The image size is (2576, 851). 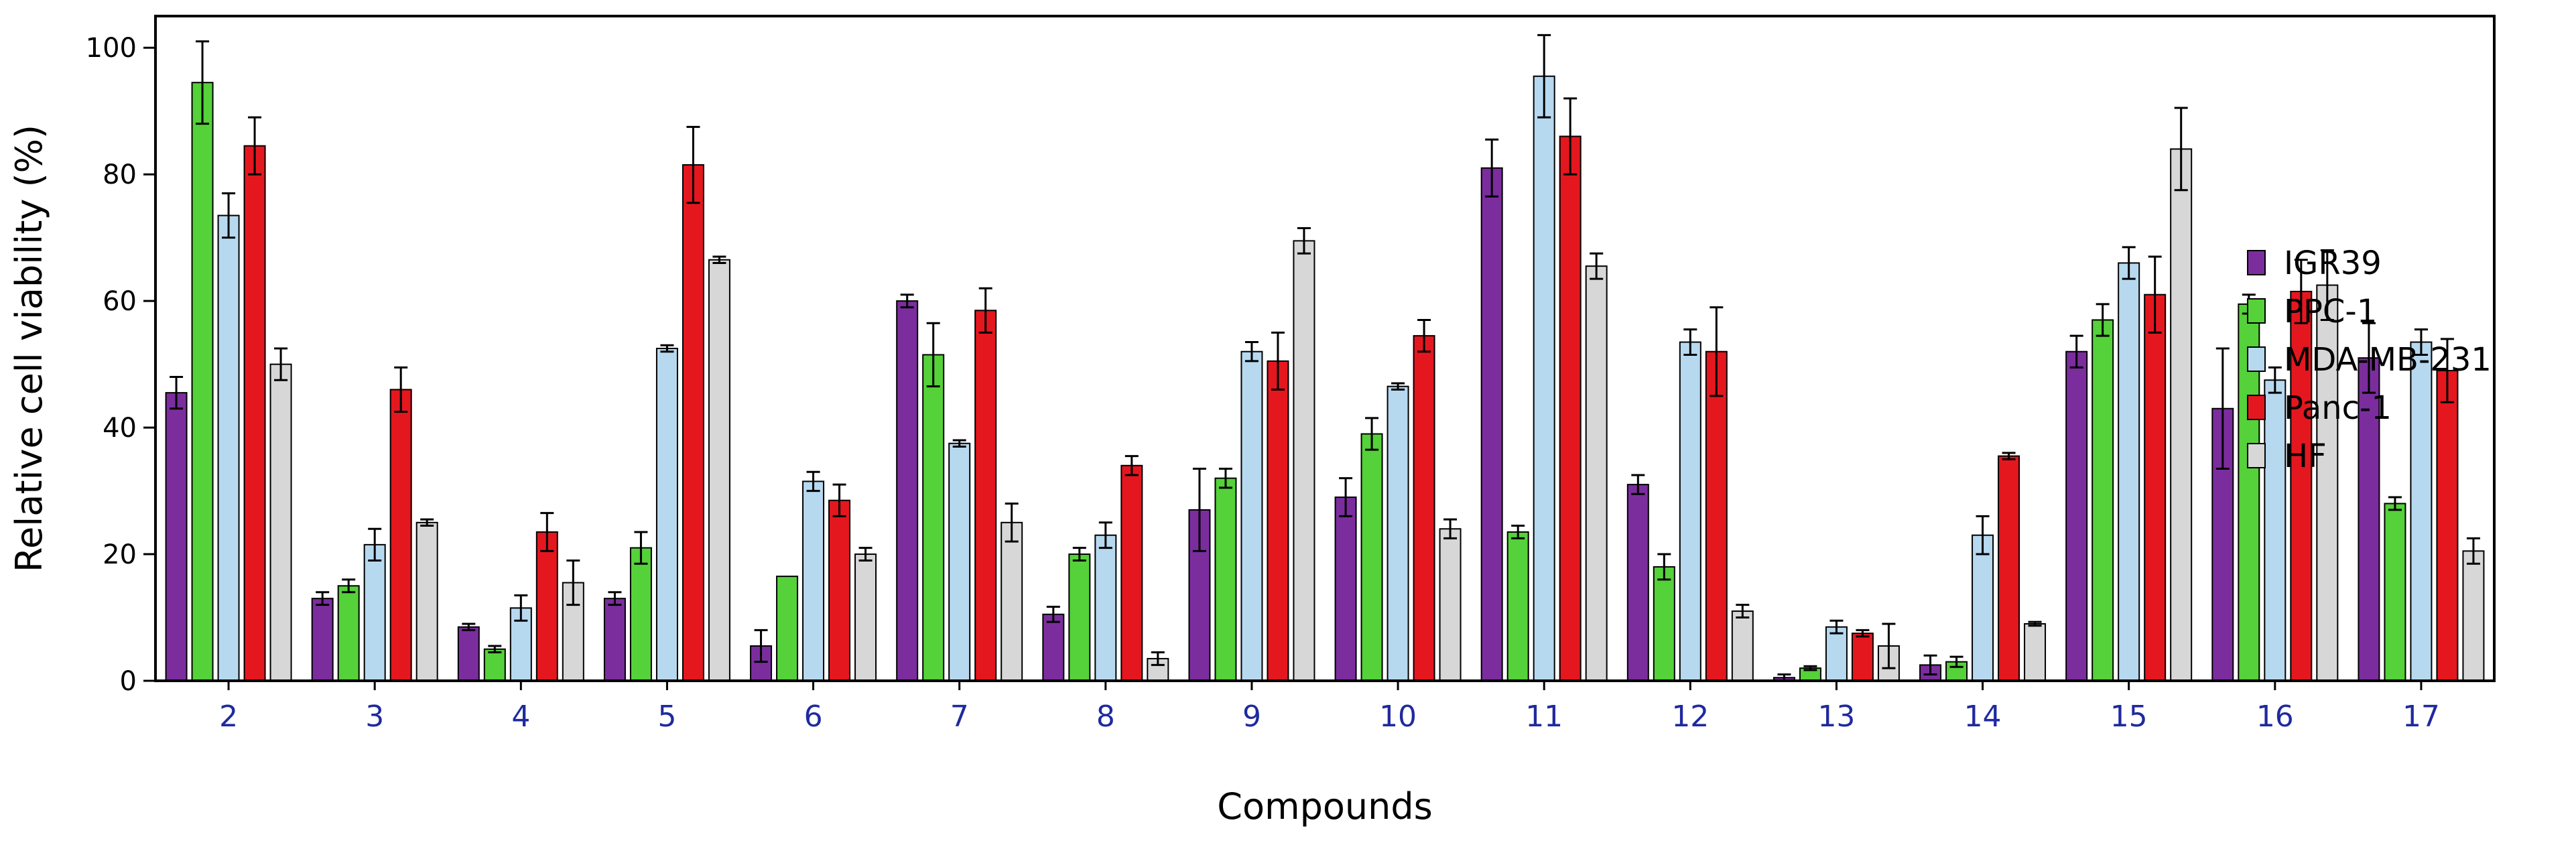 I want to click on x-tick-label: 16, so click(x=2275, y=717).